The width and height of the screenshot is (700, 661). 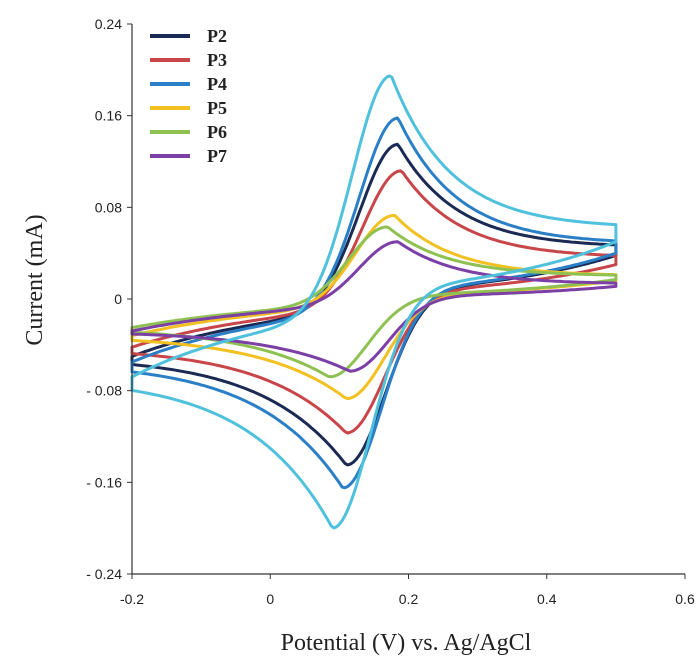 I want to click on legend-label: P7, so click(x=217, y=156).